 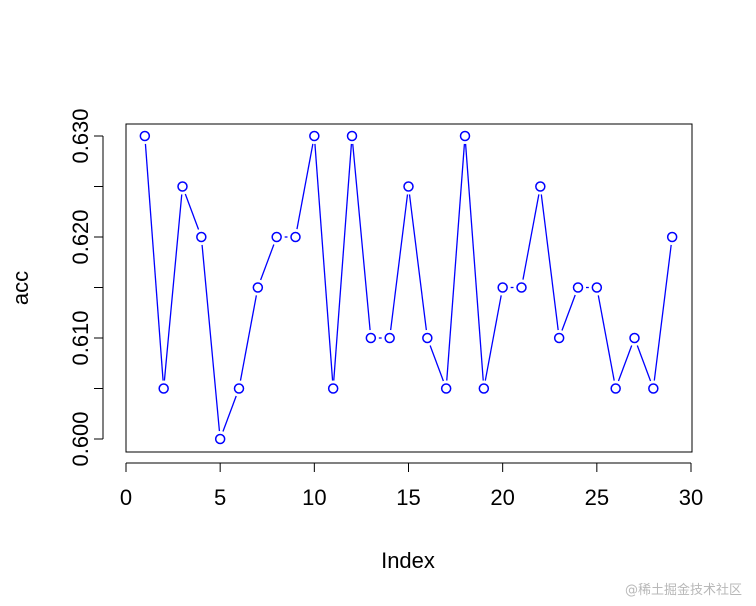 I want to click on y-tick-label: 0.620, so click(x=80, y=236).